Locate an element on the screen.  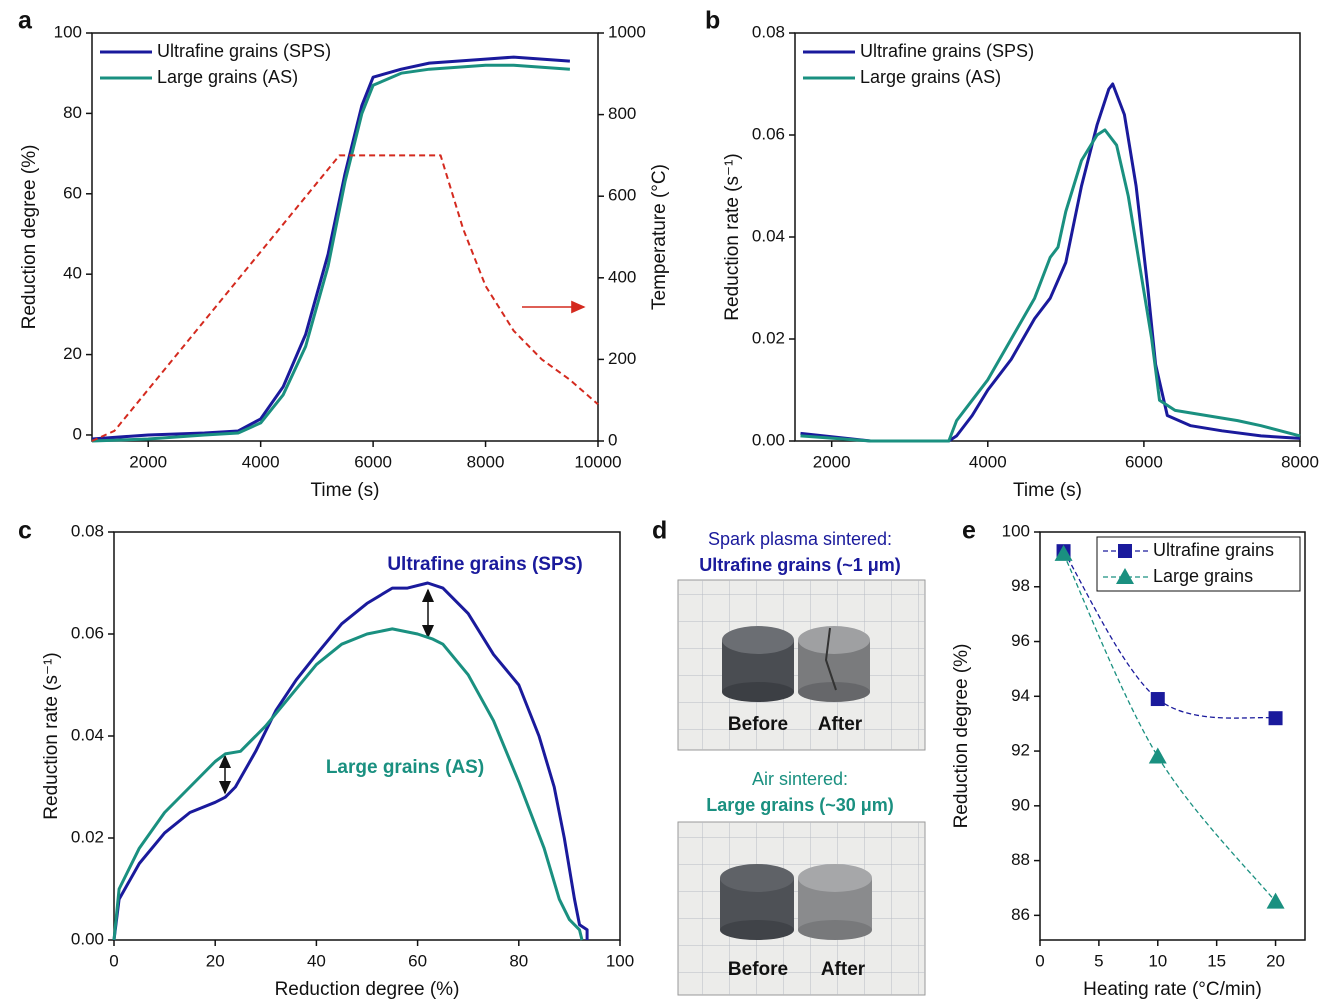
x-tick-label: 80 is located at coordinates (518, 960).